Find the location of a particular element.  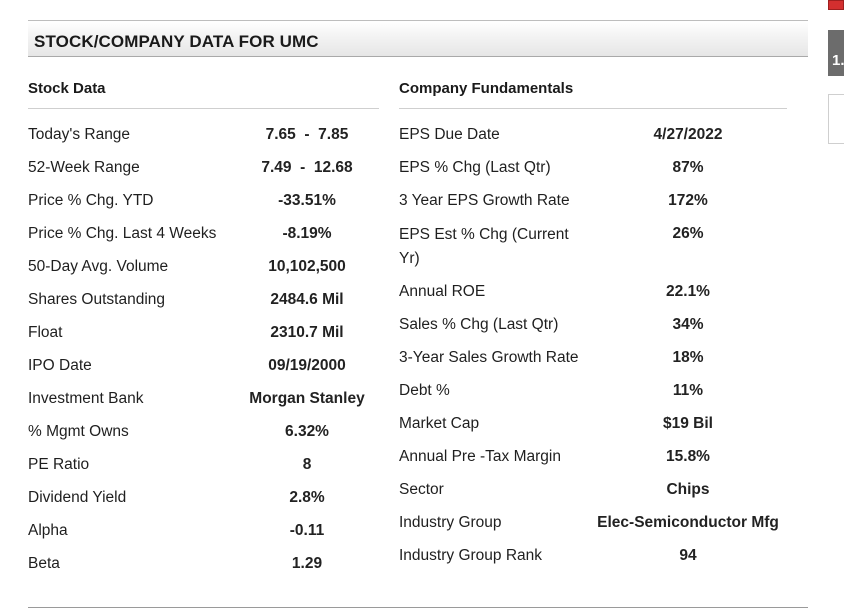

row-label: Industry Group Rank is located at coordinates (471, 555).